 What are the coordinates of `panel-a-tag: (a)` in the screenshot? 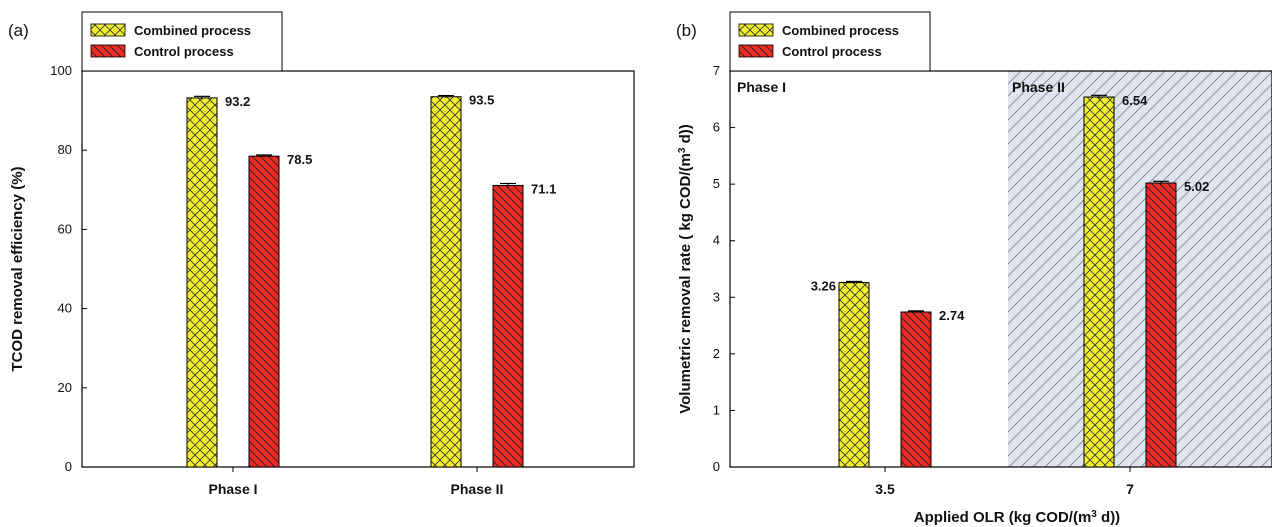 It's located at (18, 30).